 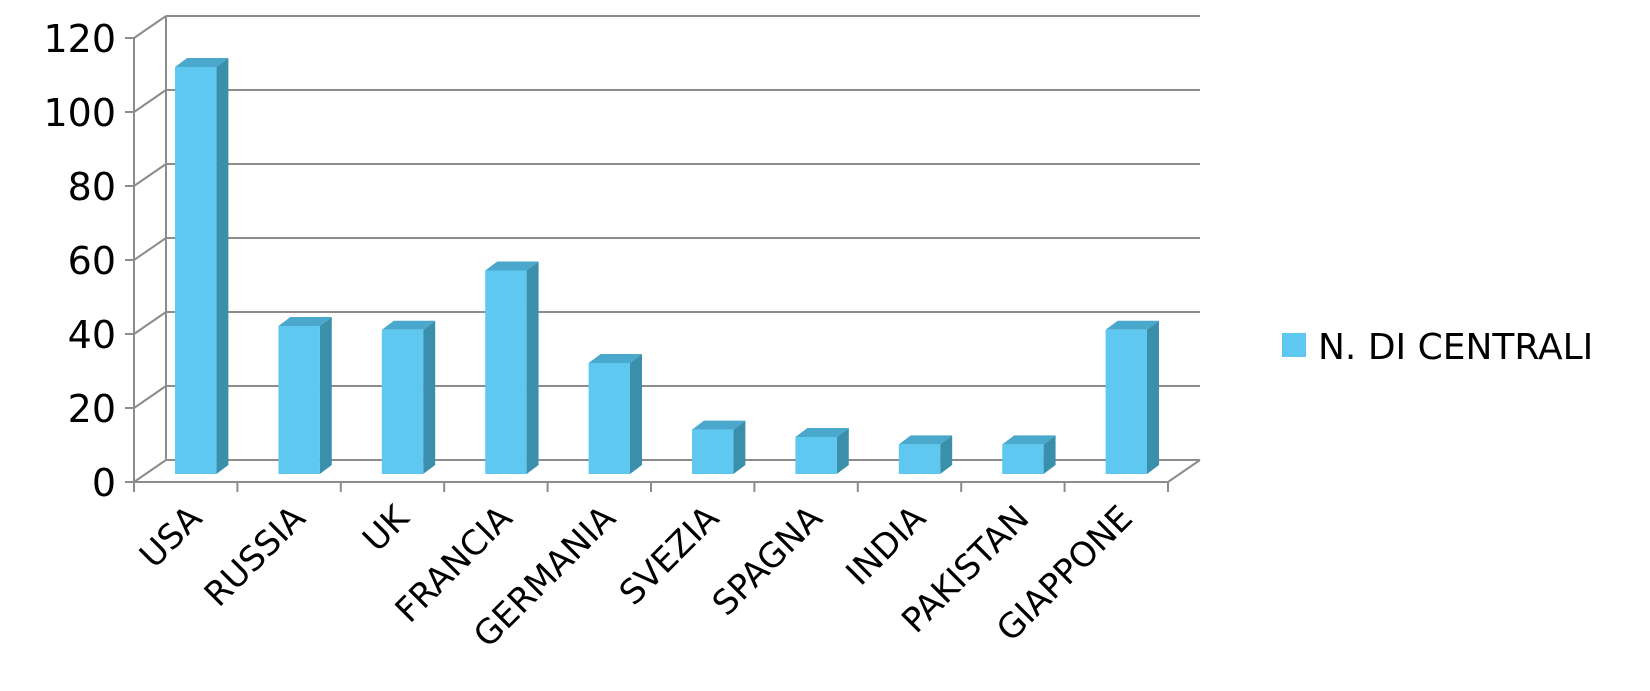 I want to click on y-tick-label: 80, so click(x=92, y=187).